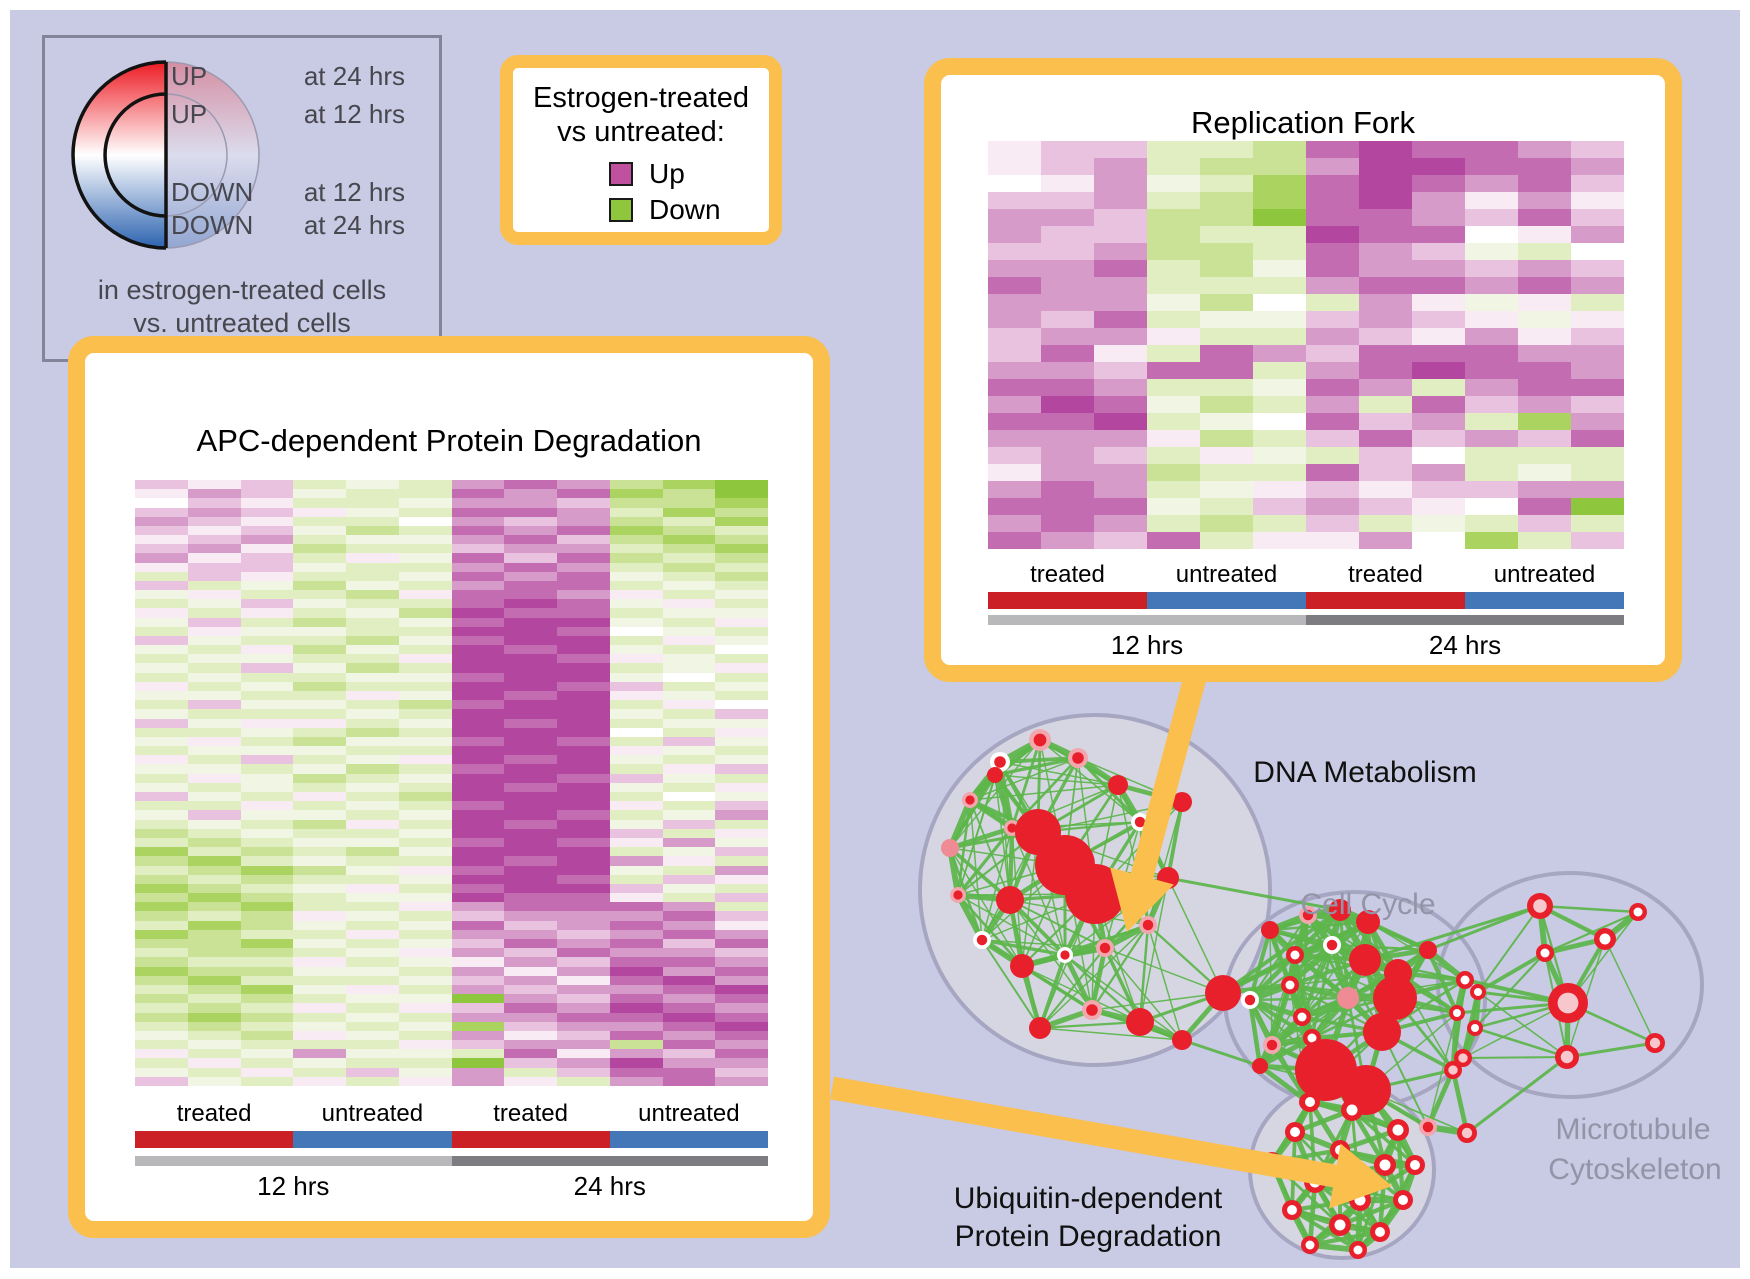 The width and height of the screenshot is (1750, 1279). Describe the element at coordinates (647, 174) in the screenshot. I see `color-key-item-up: Up` at that location.